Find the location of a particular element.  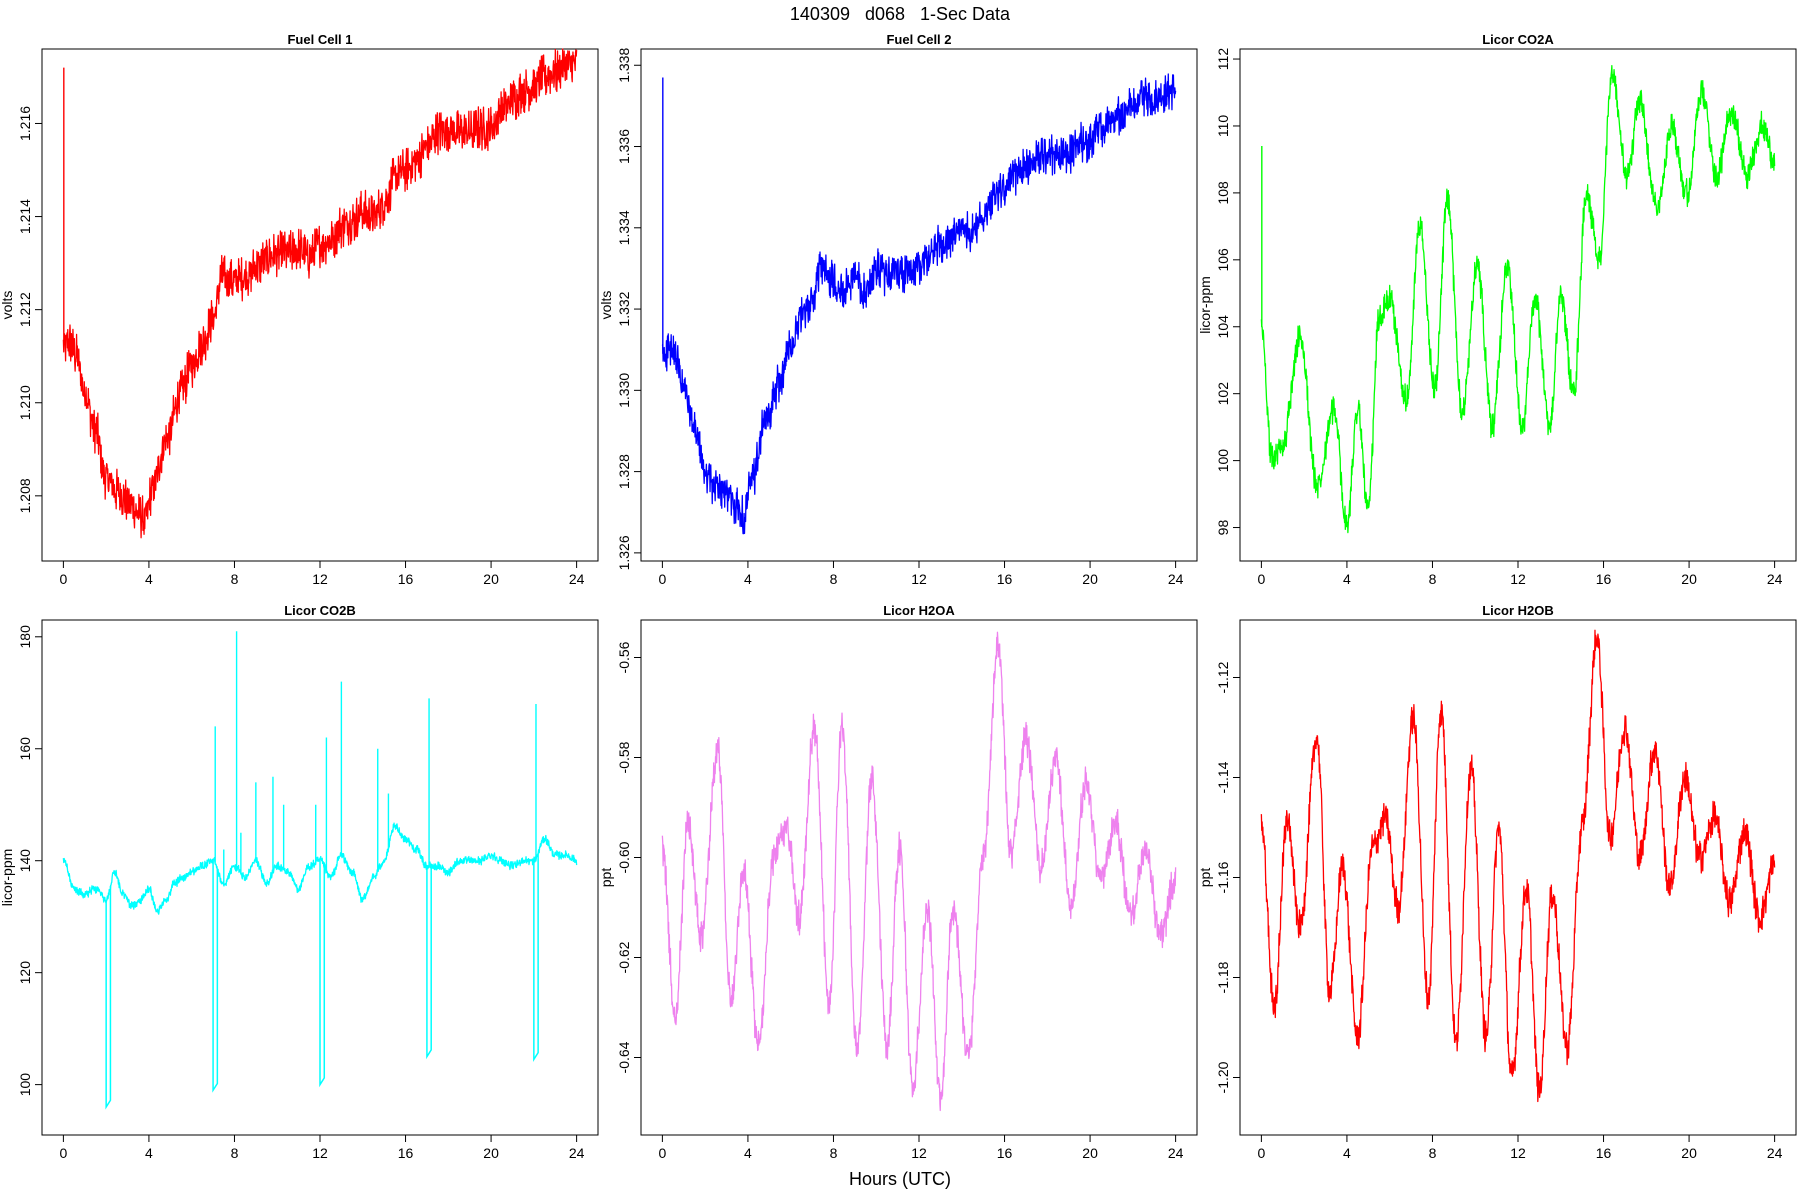

panel-title: Fuel Cell 2 is located at coordinates (918, 39).